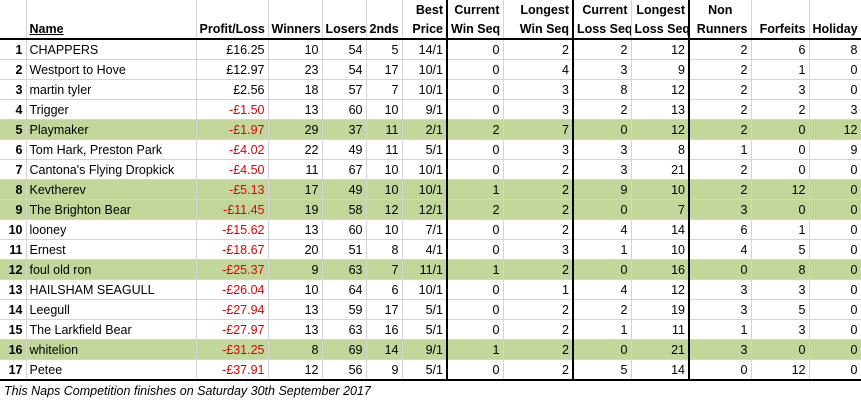 The image size is (861, 406). Describe the element at coordinates (344, 69) in the screenshot. I see `losers-cell: 54` at that location.